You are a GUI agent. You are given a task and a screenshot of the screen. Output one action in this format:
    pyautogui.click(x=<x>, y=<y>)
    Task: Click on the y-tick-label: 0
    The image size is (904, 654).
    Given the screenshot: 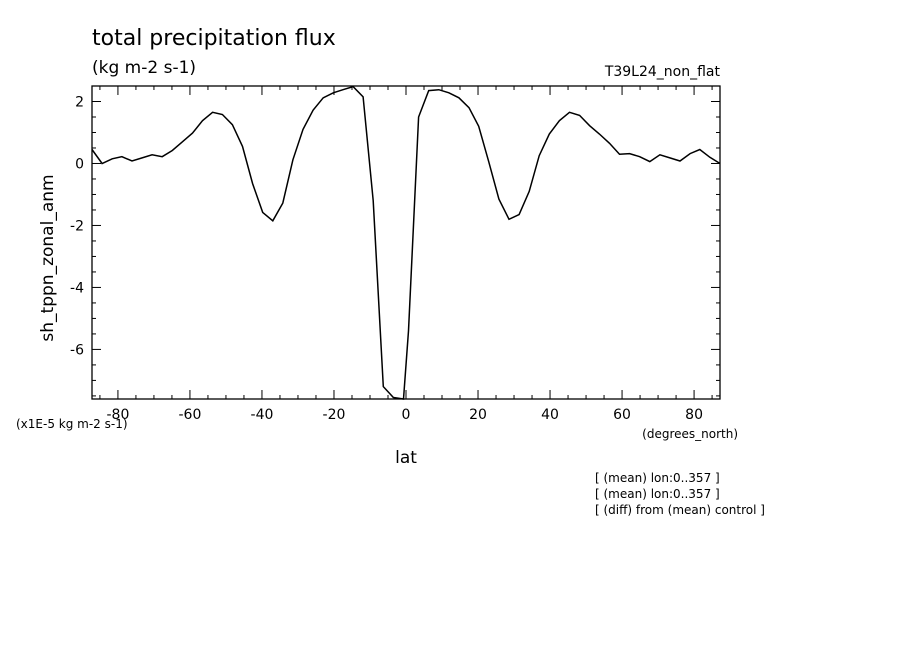 What is the action you would take?
    pyautogui.click(x=79, y=164)
    